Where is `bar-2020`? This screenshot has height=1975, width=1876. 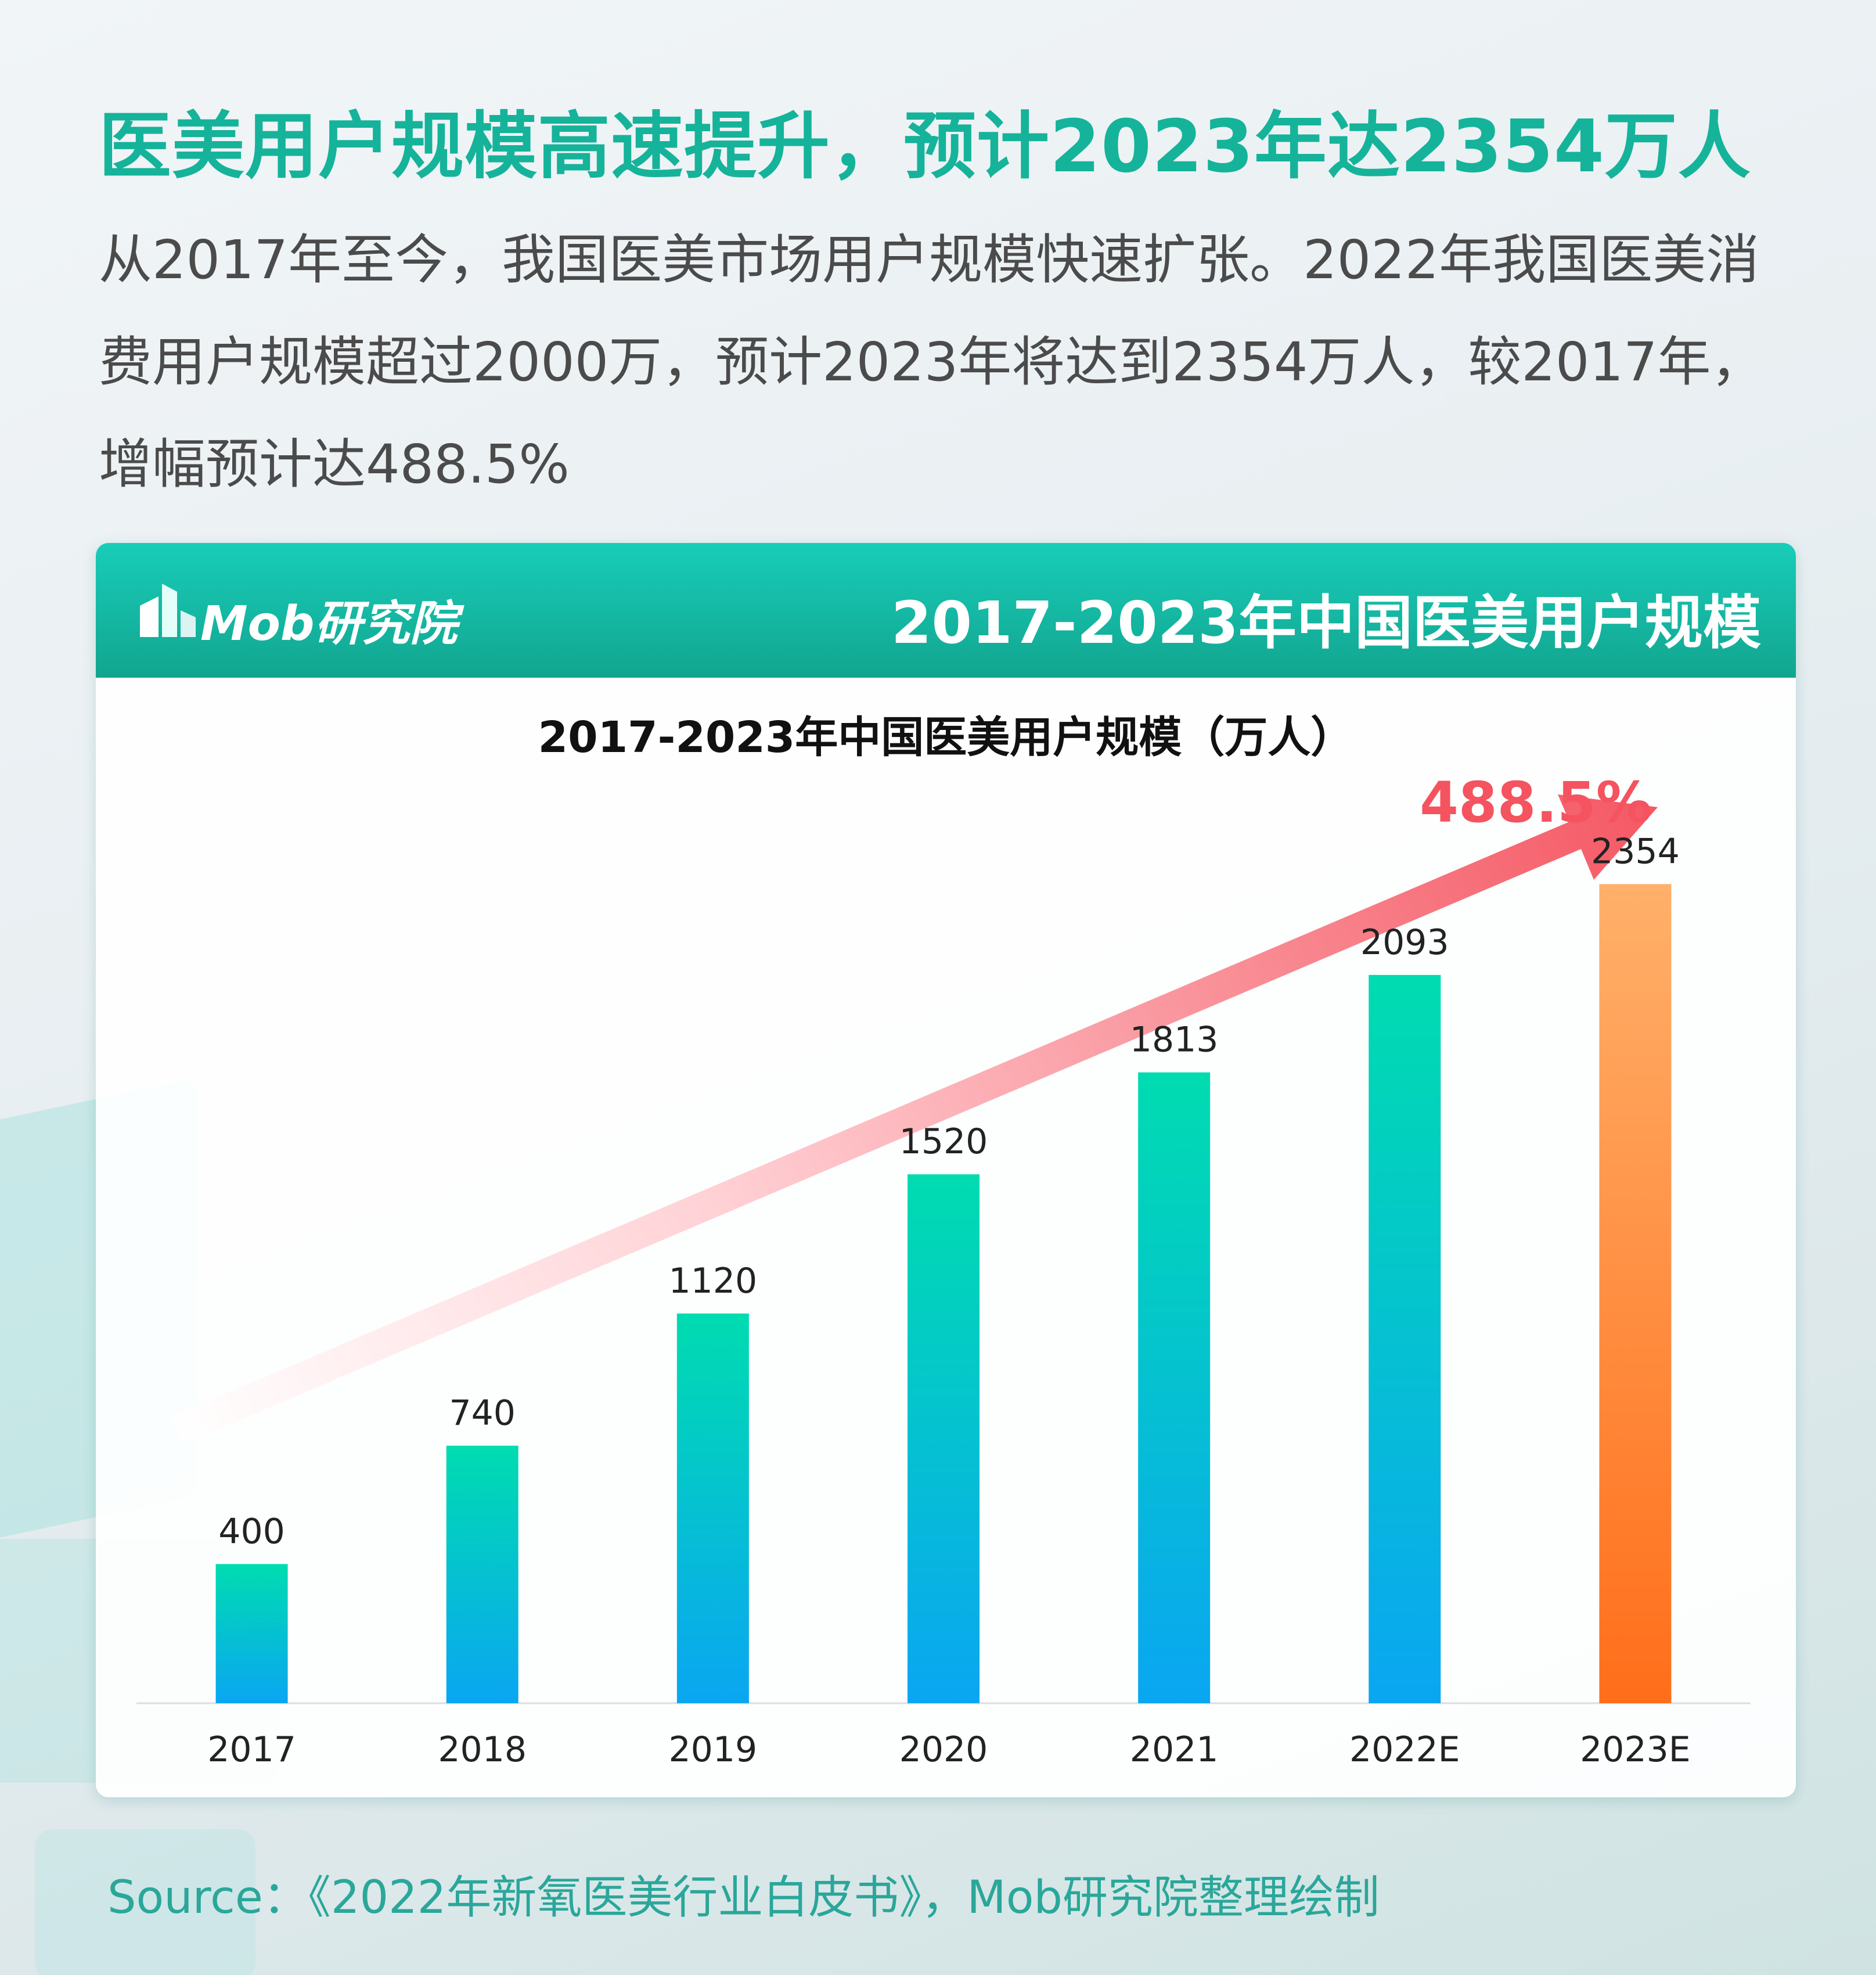 bar-2020 is located at coordinates (944, 1438).